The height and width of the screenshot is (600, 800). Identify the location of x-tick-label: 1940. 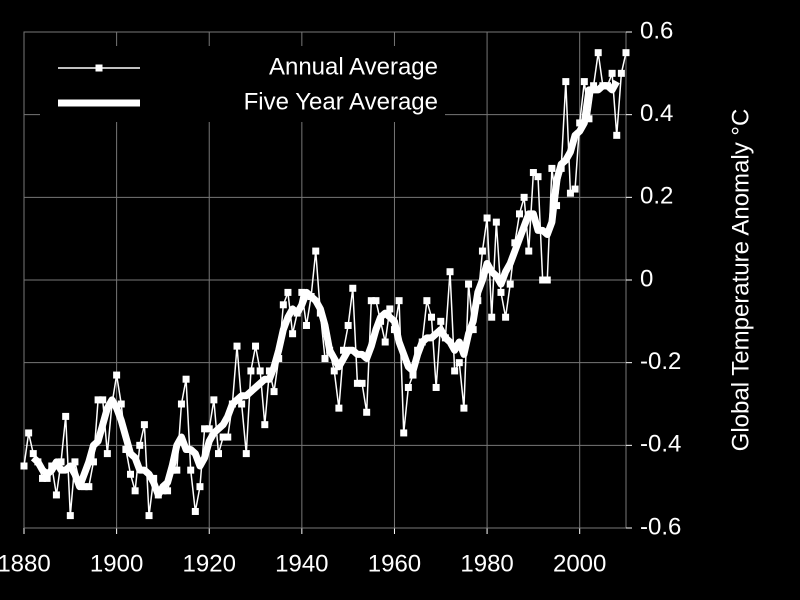
(301, 563).